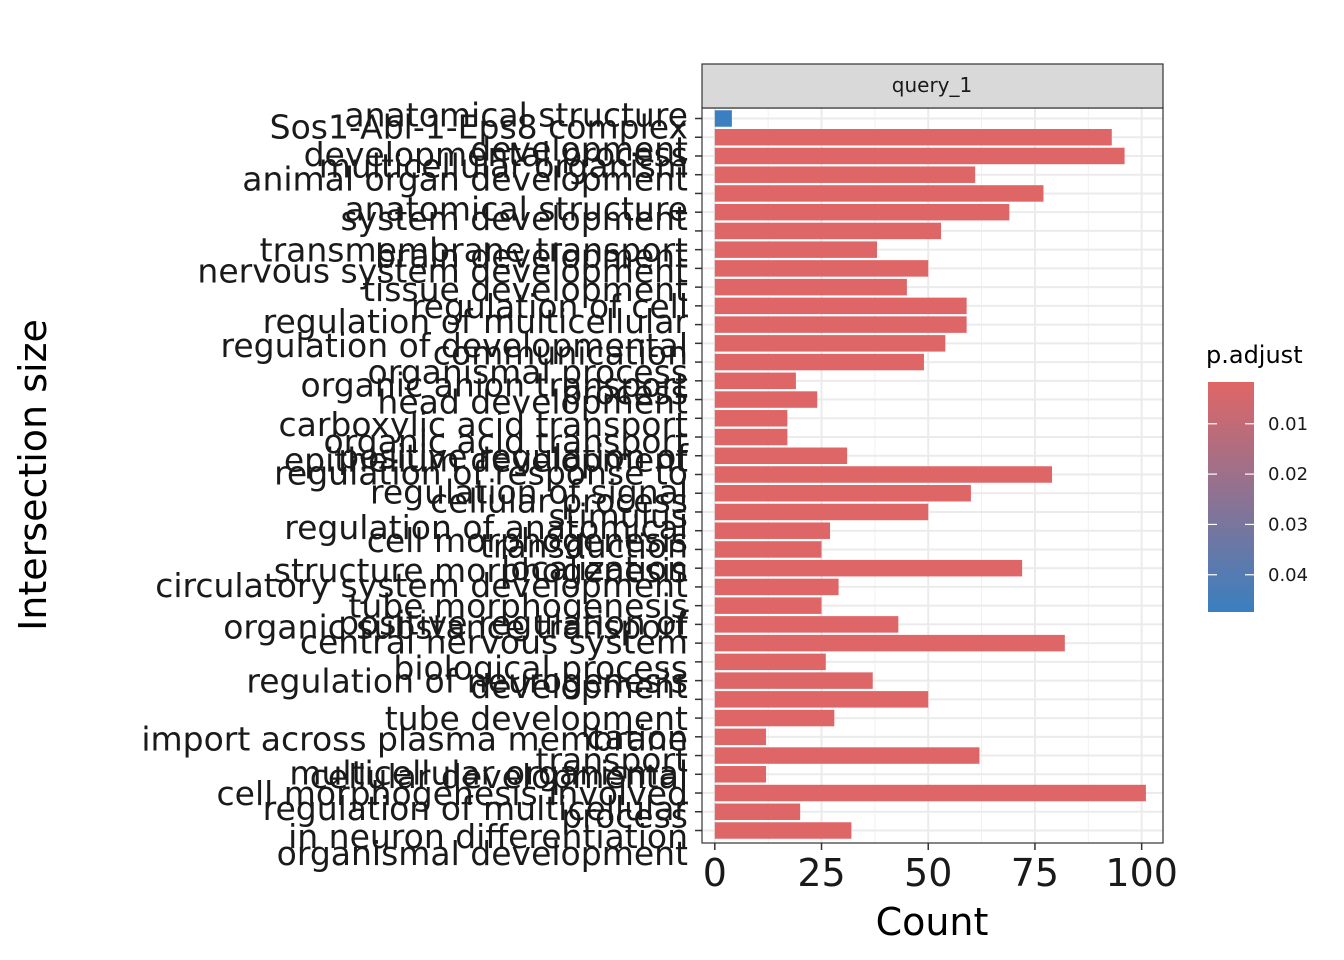 The height and width of the screenshot is (960, 1344). What do you see at coordinates (1288, 524) in the screenshot?
I see `legend-tick-label: 0.03` at bounding box center [1288, 524].